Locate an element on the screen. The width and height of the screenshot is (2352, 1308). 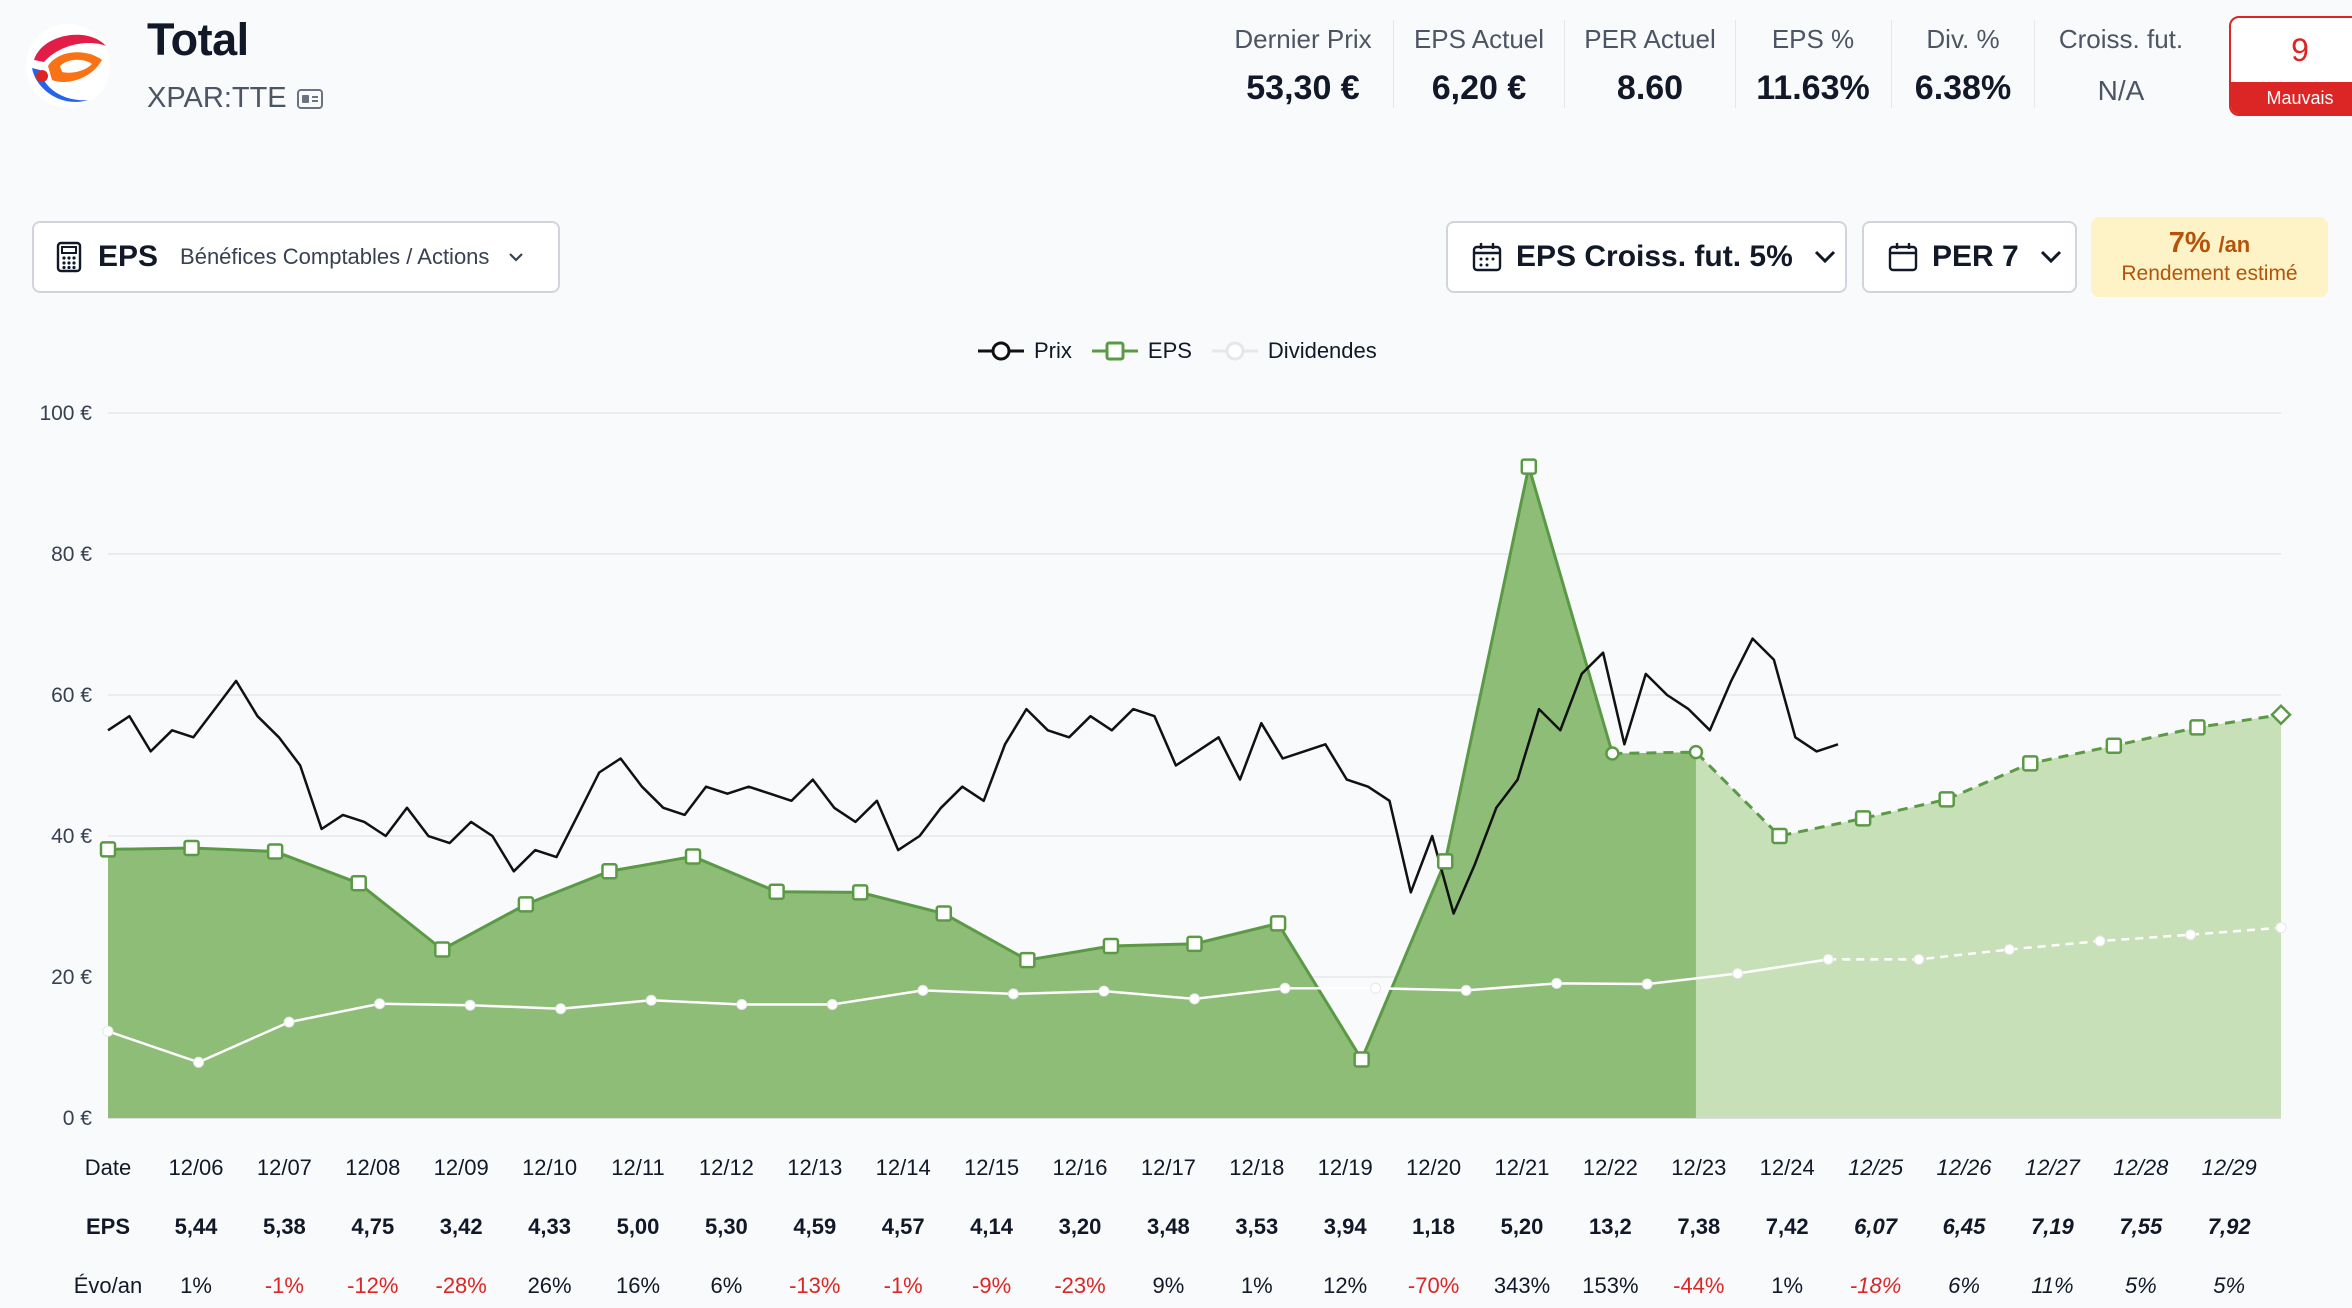
table-cell: 12/10 is located at coordinates (550, 1167).